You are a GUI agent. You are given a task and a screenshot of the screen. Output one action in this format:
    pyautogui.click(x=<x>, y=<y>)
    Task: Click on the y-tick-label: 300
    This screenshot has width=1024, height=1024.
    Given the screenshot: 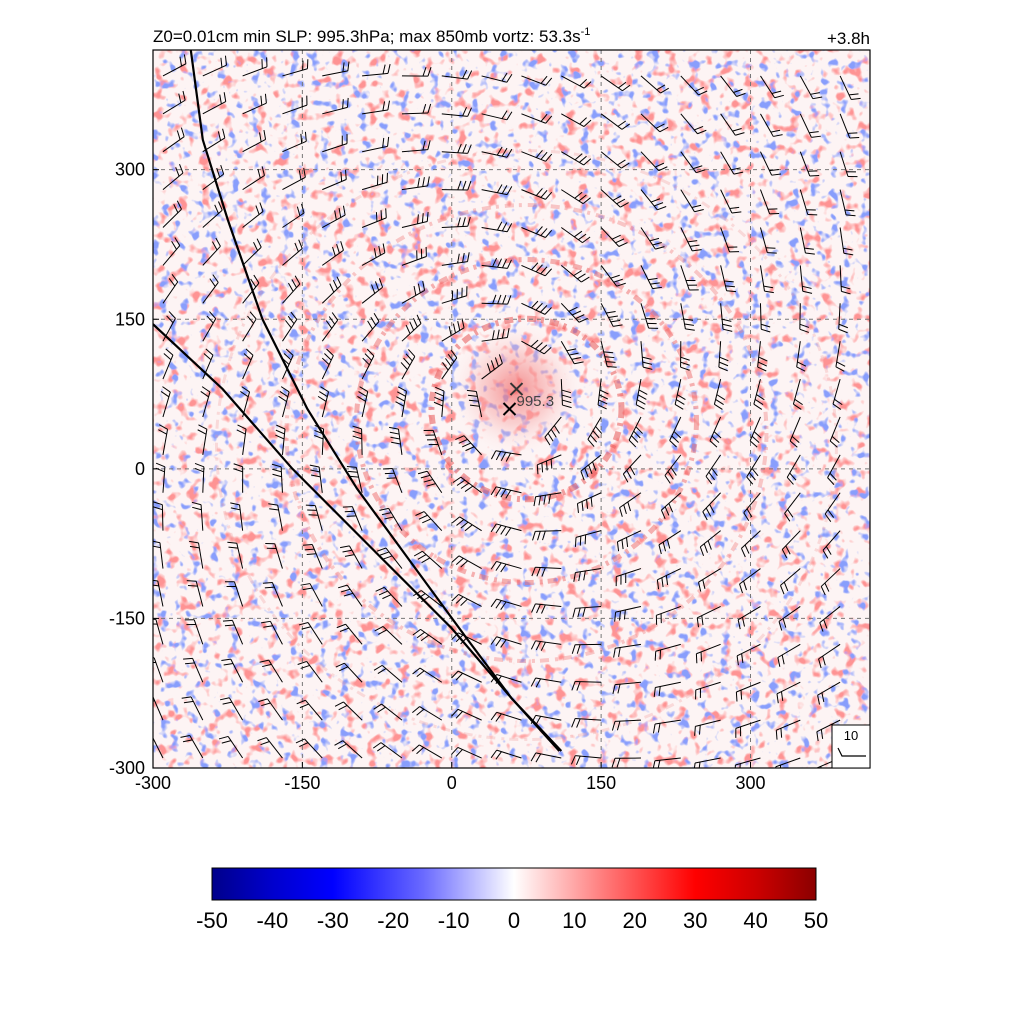 What is the action you would take?
    pyautogui.click(x=130, y=170)
    